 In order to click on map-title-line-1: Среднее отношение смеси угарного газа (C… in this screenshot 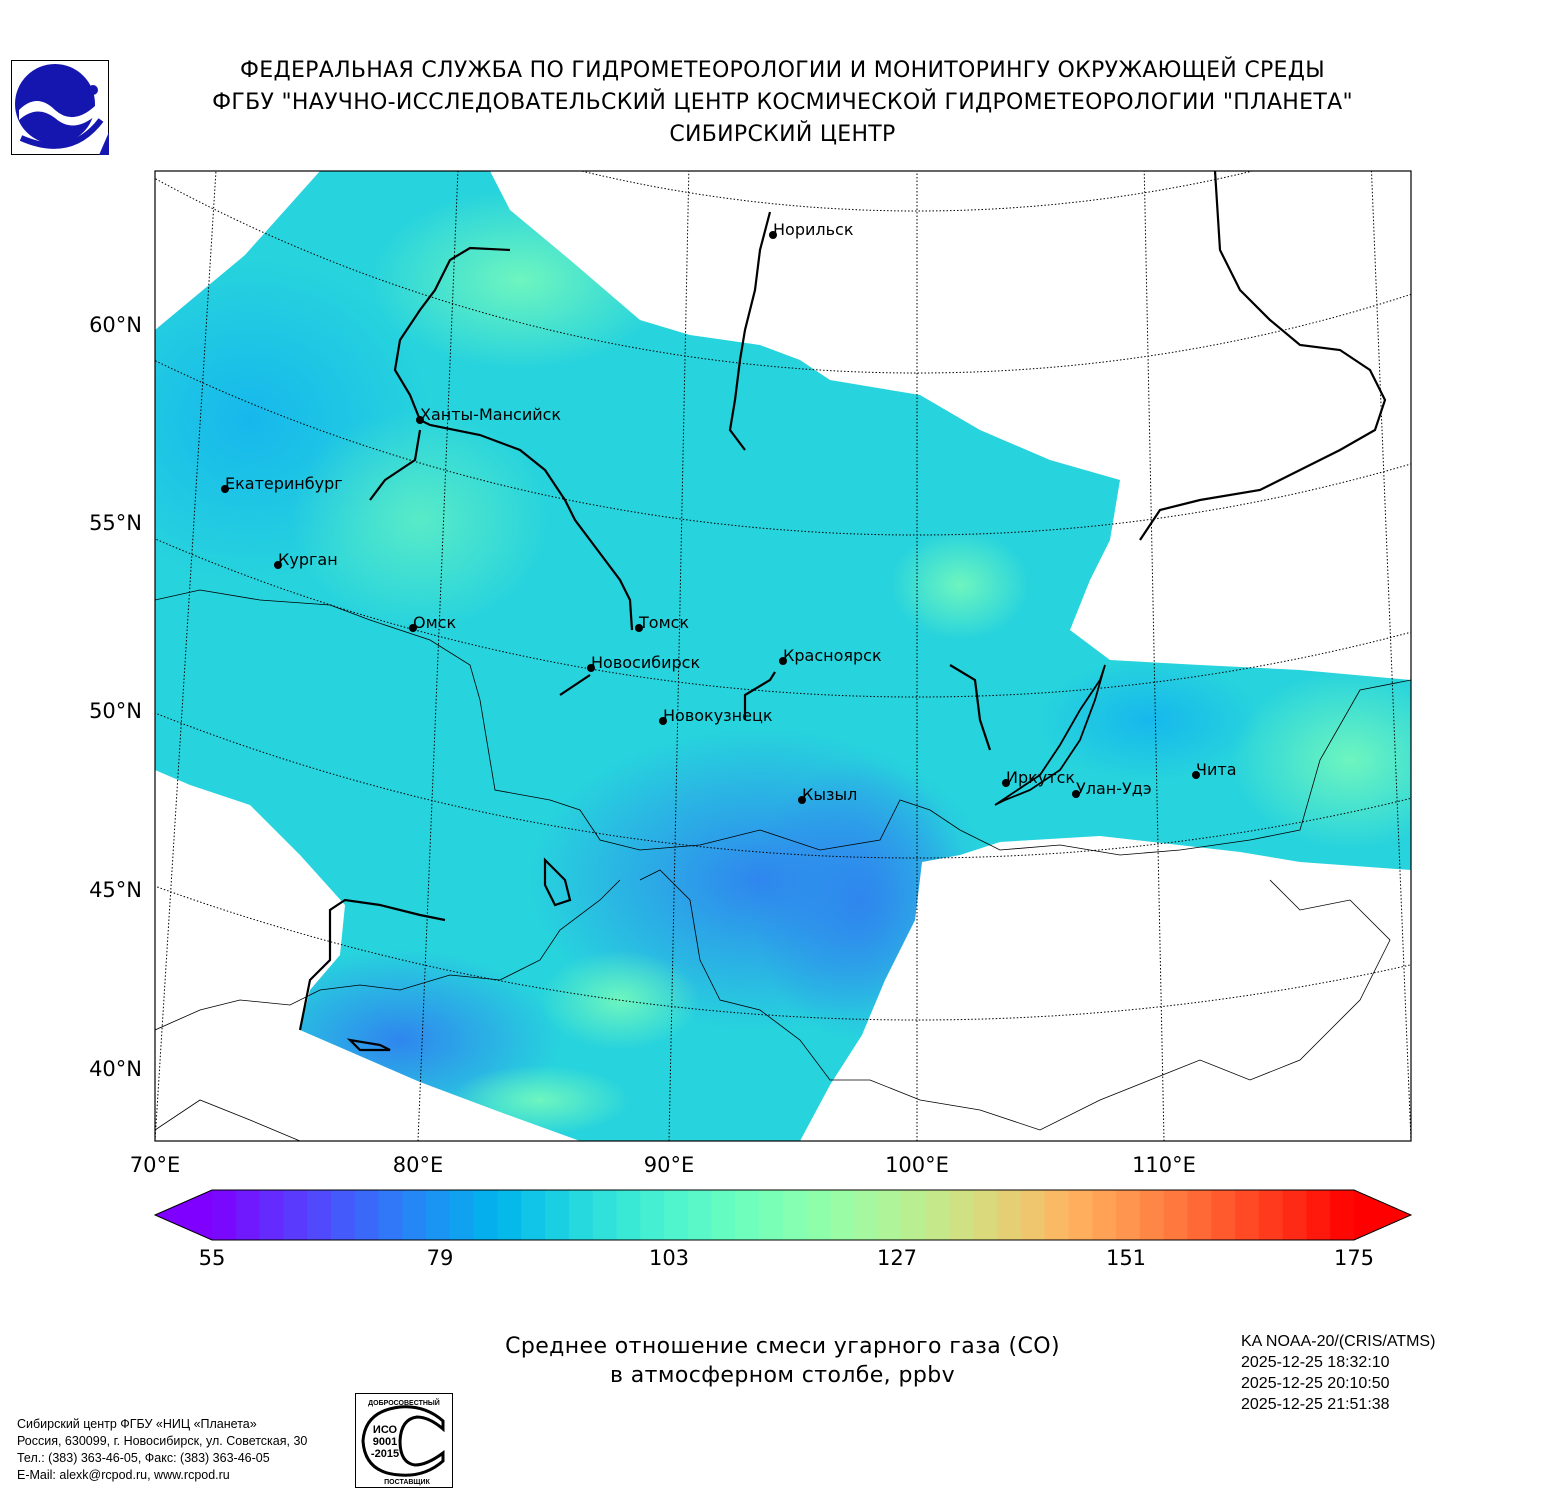, I will do `click(782, 1346)`.